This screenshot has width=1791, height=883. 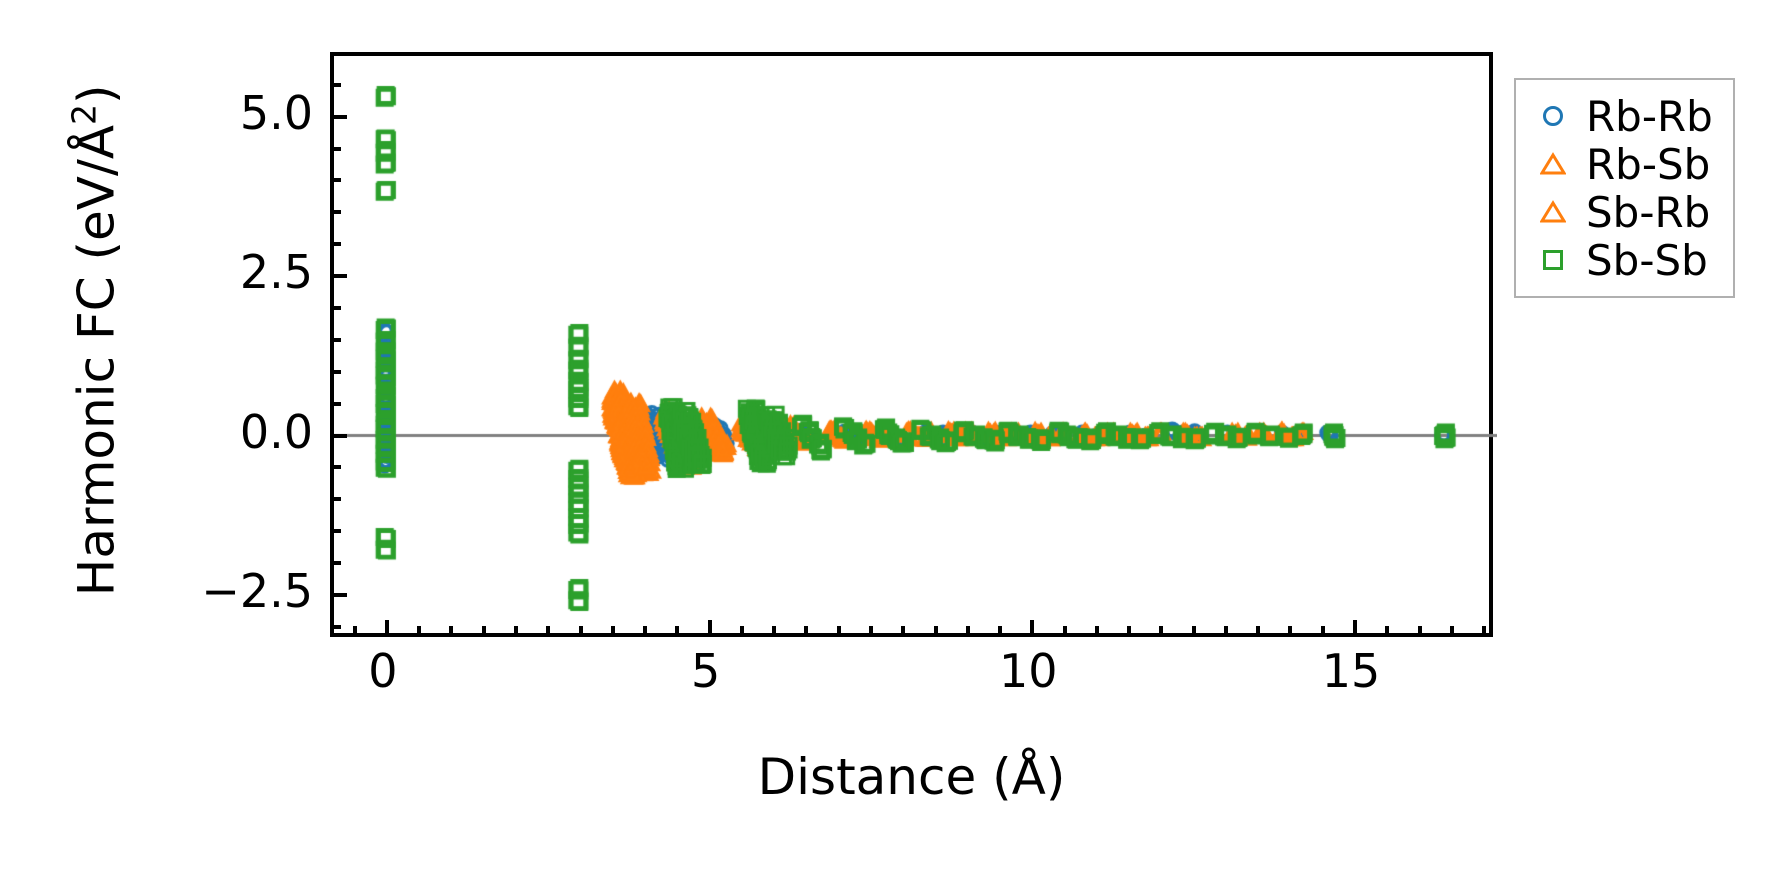 I want to click on x-tick-label: 0, so click(x=383, y=671).